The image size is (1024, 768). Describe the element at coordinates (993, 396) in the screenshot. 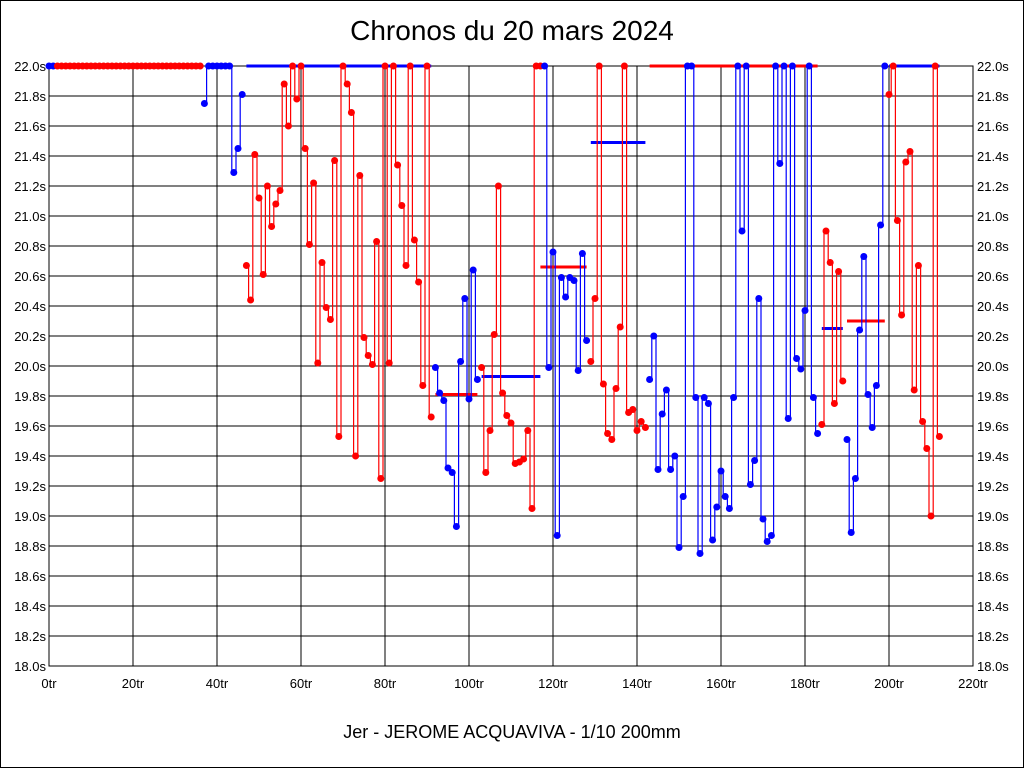

I see `y-tick-label-right: 19.8s` at that location.